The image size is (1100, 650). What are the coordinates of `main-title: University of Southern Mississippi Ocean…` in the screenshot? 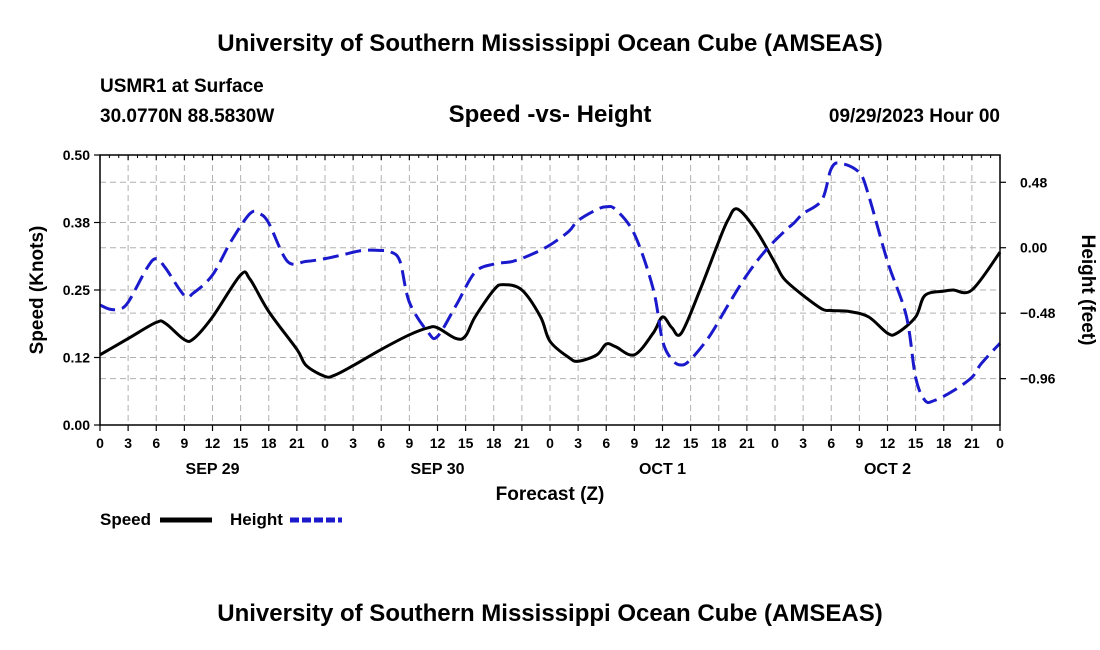 It's located at (550, 43).